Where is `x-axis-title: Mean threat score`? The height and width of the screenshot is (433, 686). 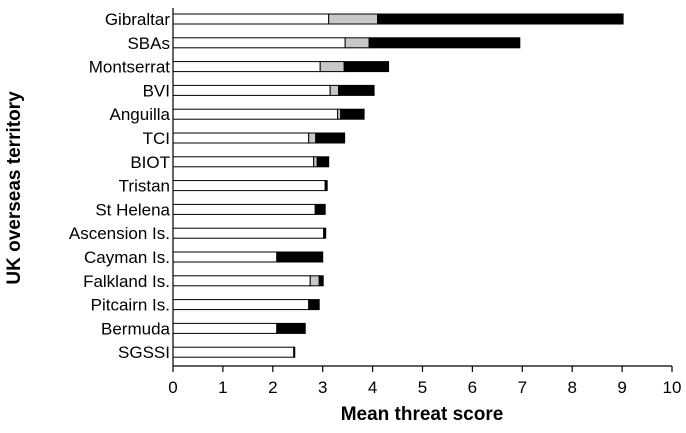
x-axis-title: Mean threat score is located at coordinates (422, 414).